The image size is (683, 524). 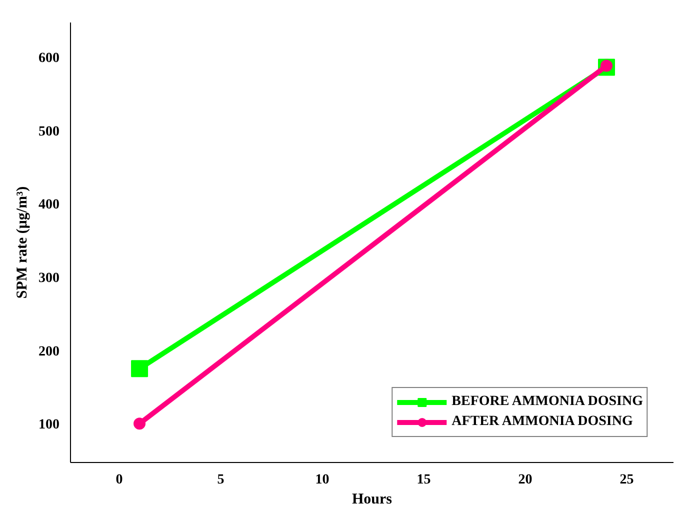 What do you see at coordinates (627, 480) in the screenshot?
I see `x-tick-label: 25` at bounding box center [627, 480].